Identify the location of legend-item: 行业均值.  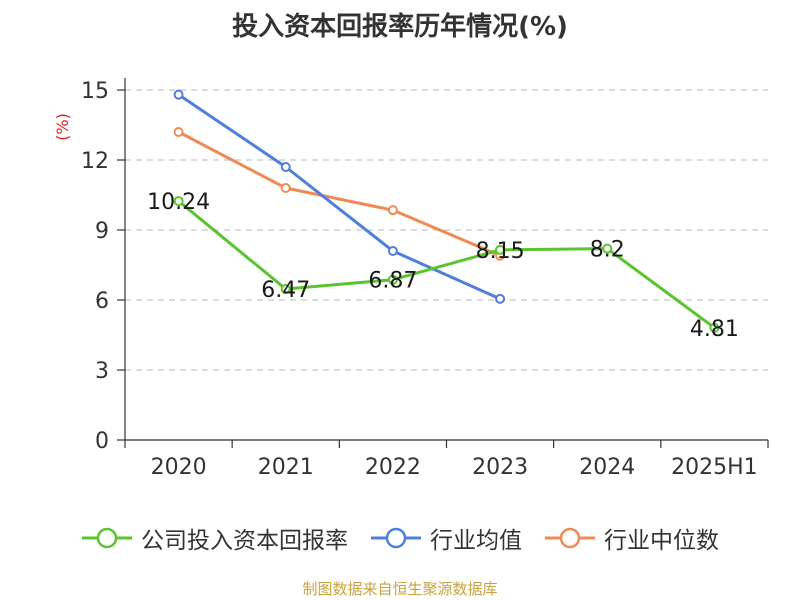
(446, 538).